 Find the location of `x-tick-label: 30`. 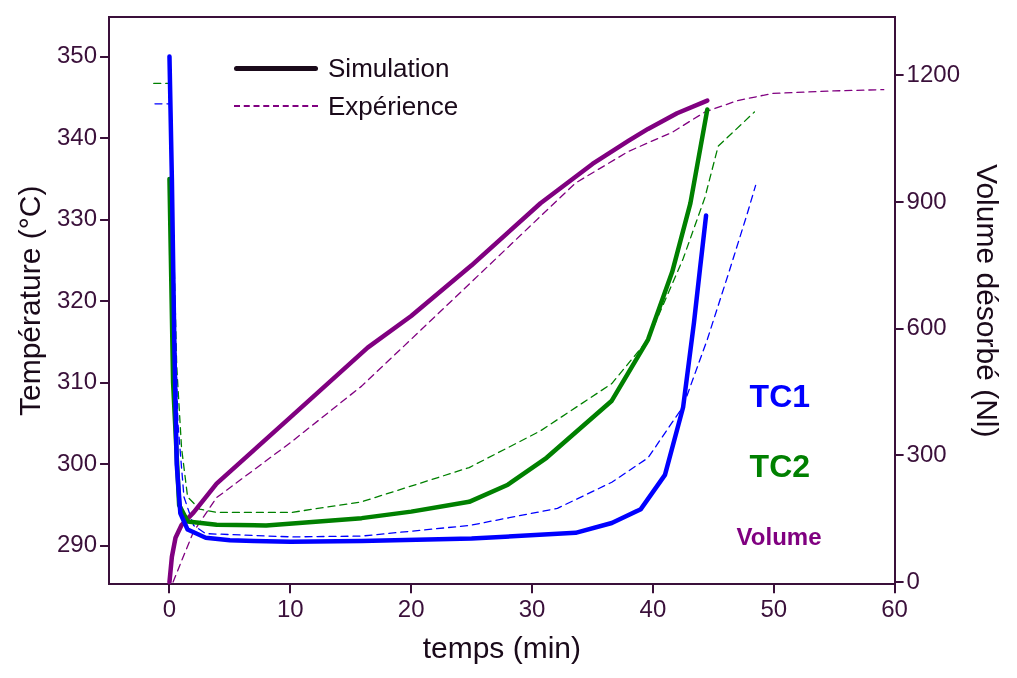

x-tick-label: 30 is located at coordinates (532, 609).